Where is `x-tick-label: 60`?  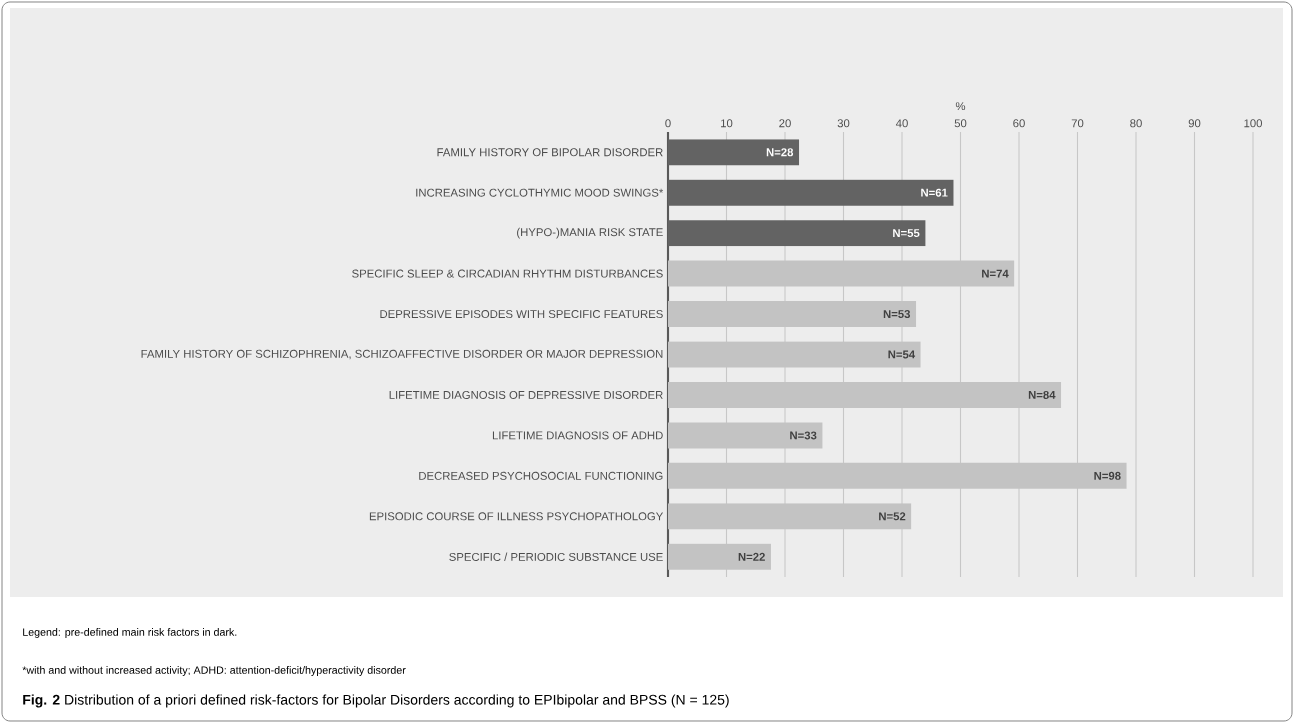
x-tick-label: 60 is located at coordinates (1019, 123).